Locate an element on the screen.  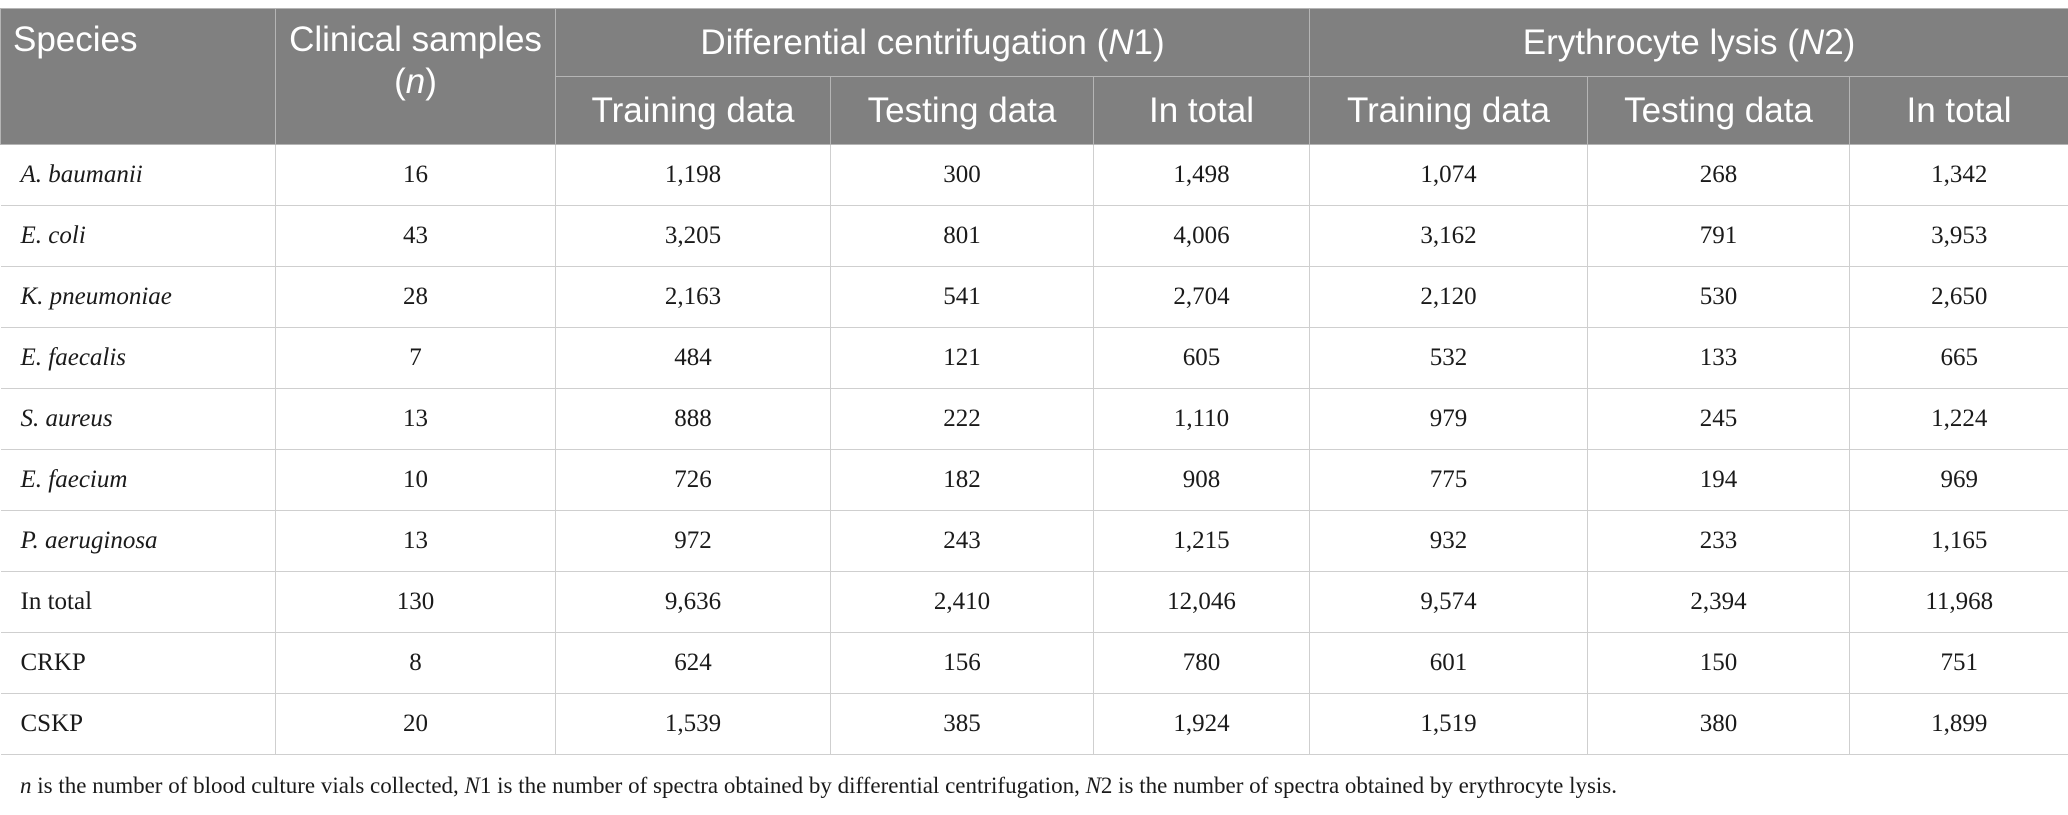
cell-n1-testing: 801 is located at coordinates (962, 236).